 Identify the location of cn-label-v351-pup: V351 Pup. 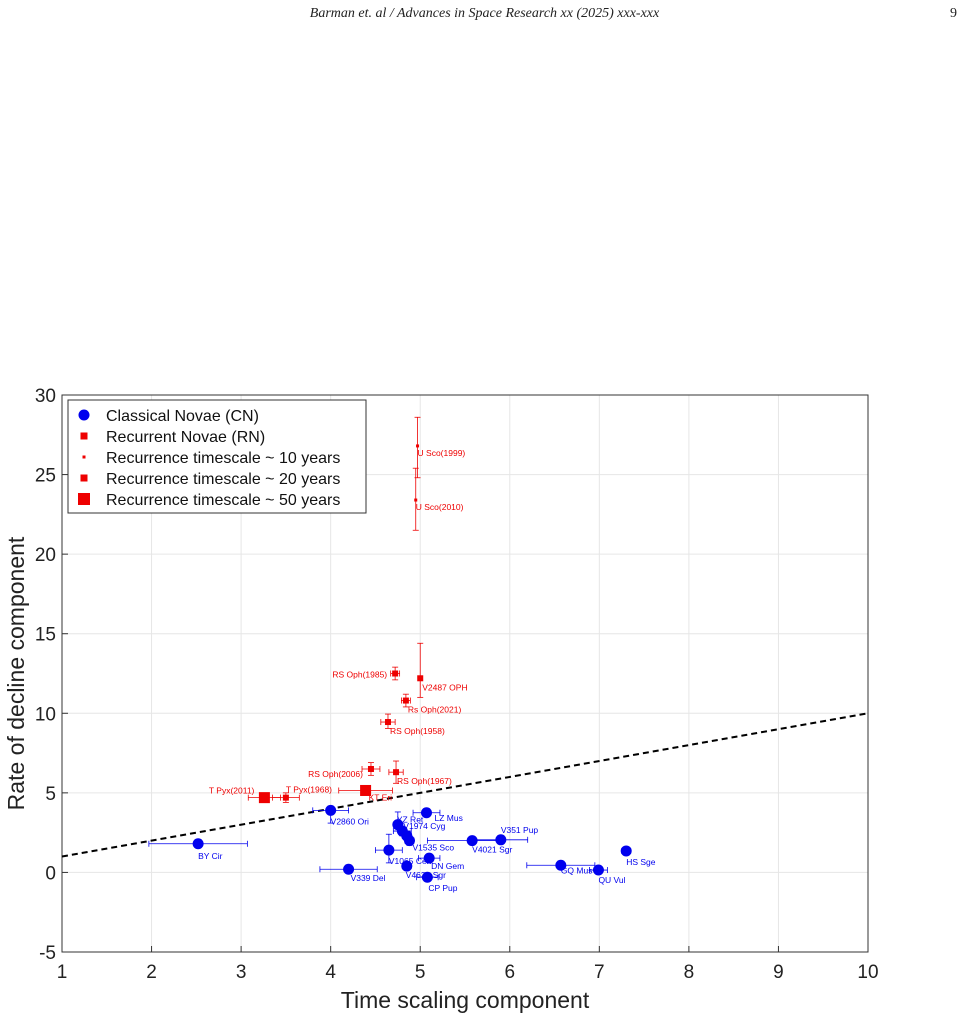
(520, 830).